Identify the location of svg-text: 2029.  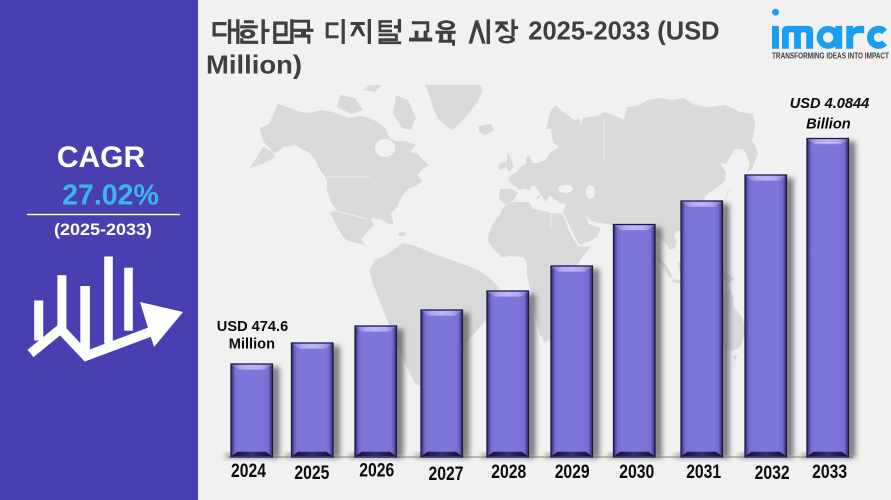
(572, 472).